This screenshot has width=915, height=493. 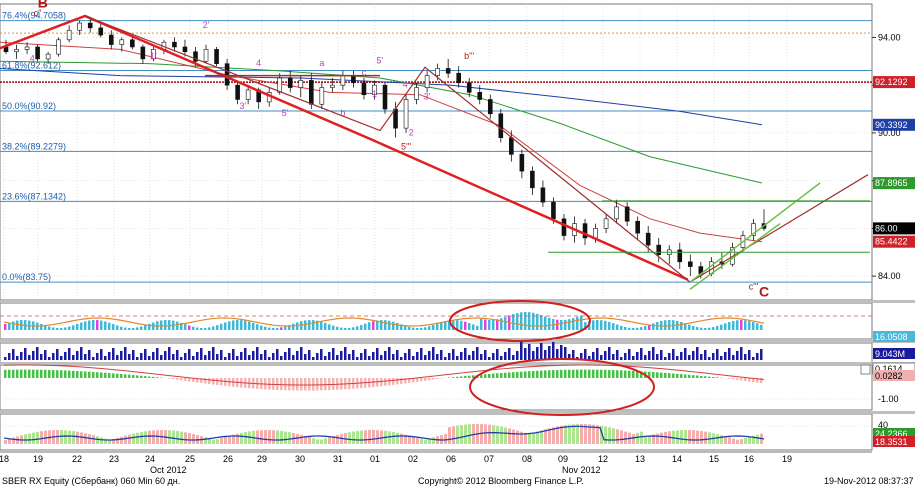 I want to click on x-tick-label: 18, so click(x=4, y=459).